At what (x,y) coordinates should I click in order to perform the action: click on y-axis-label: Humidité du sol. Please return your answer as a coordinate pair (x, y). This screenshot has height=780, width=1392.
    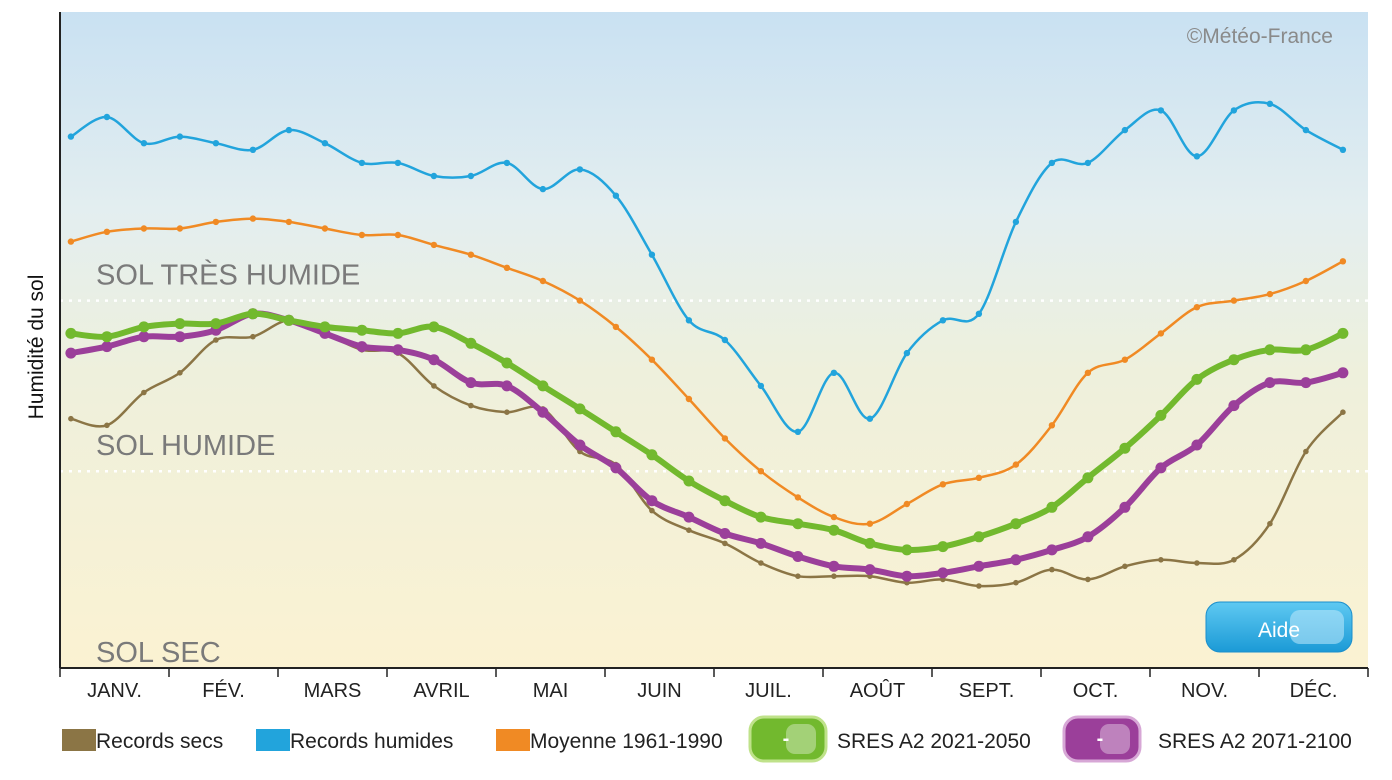
    Looking at the image, I should click on (36, 347).